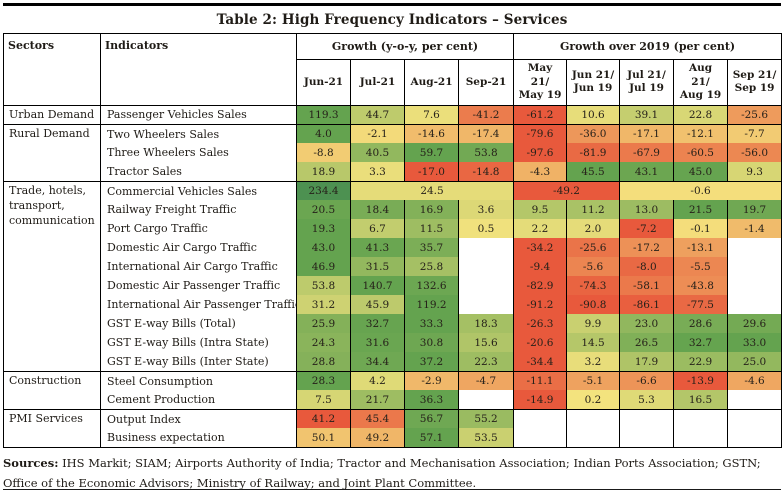  I want to click on value-cell: 21.5, so click(701, 210).